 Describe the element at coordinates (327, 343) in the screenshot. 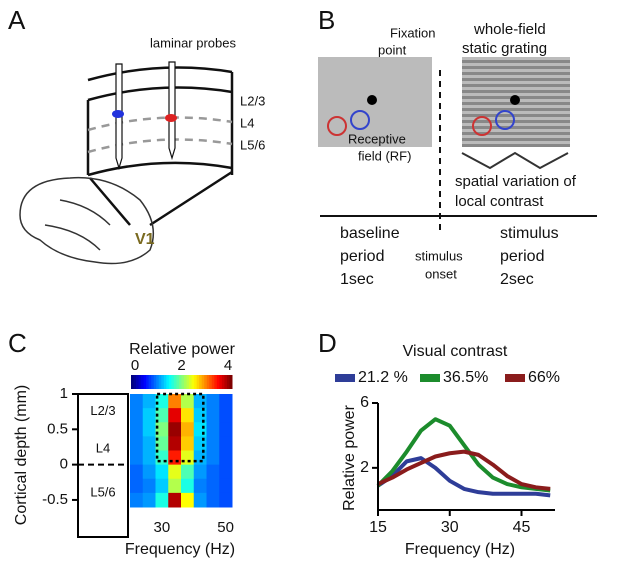

I see `panel-label: D` at that location.